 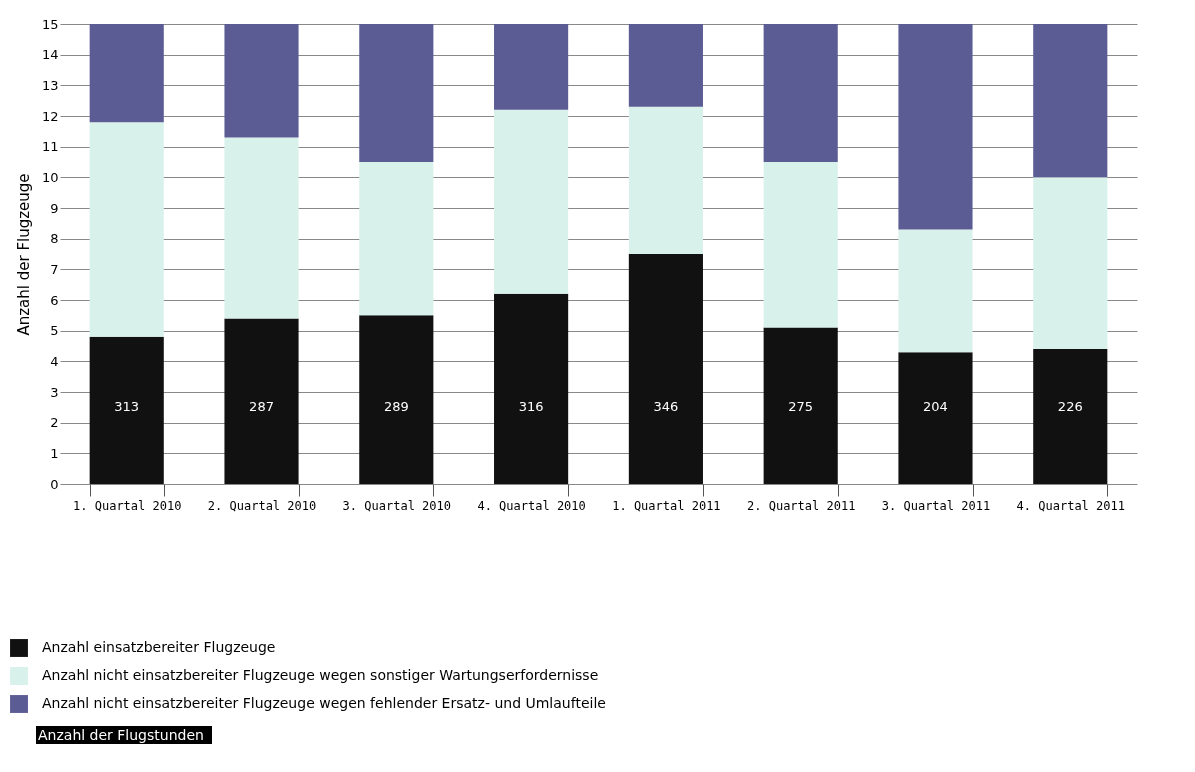 What do you see at coordinates (54, 331) in the screenshot?
I see `y-tick-label: 5` at bounding box center [54, 331].